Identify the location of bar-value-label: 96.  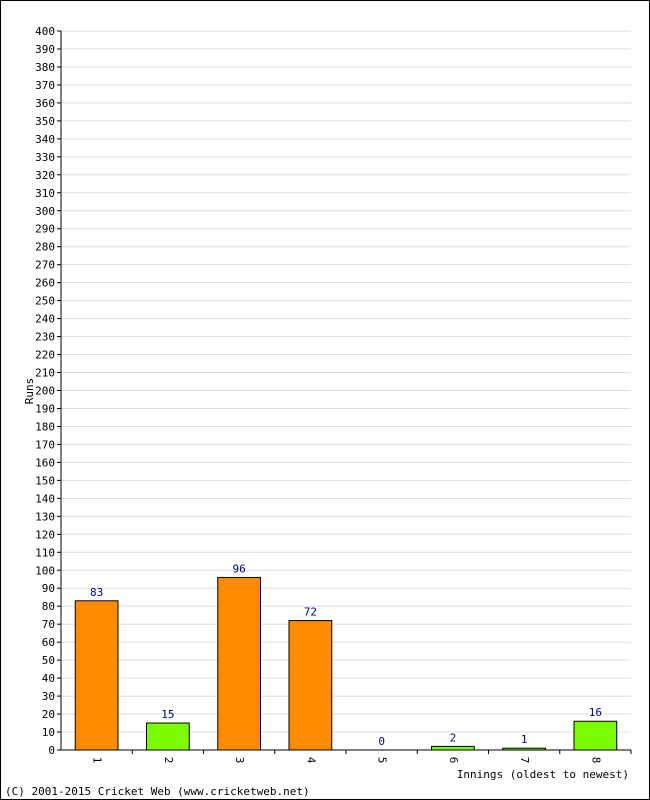
(239, 568).